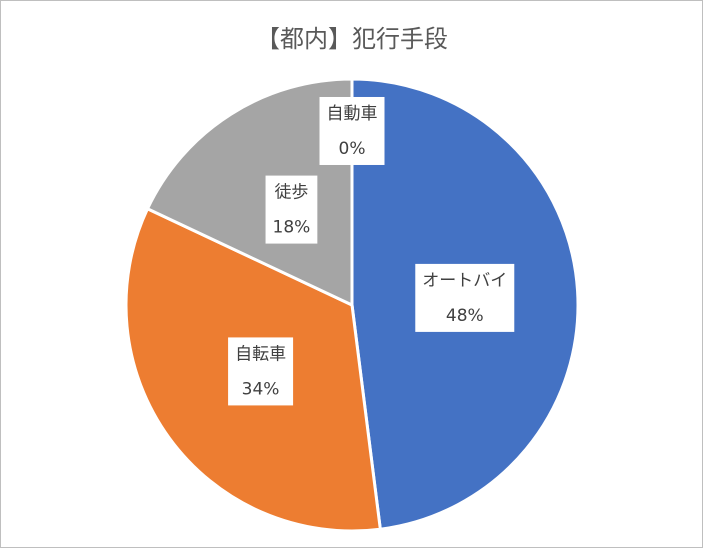  Describe the element at coordinates (352, 39) in the screenshot. I see `chart-title: 【都内】犯行手段` at that location.